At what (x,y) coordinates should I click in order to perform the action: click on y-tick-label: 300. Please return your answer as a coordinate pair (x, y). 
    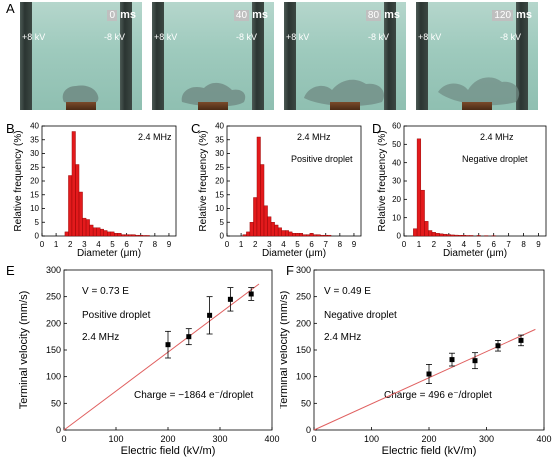
    Looking at the image, I should click on (53, 270).